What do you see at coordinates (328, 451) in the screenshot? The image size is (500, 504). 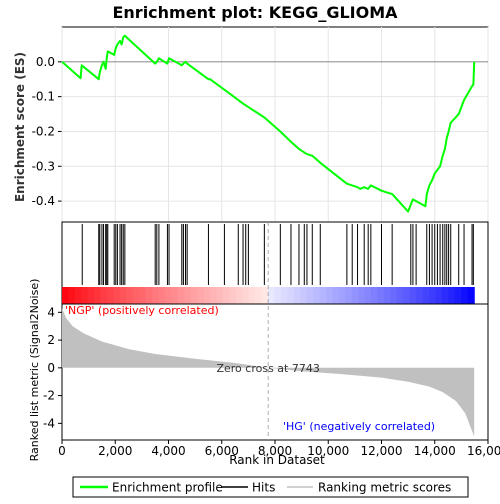 I see `x-tick-label: 10,000` at bounding box center [328, 451].